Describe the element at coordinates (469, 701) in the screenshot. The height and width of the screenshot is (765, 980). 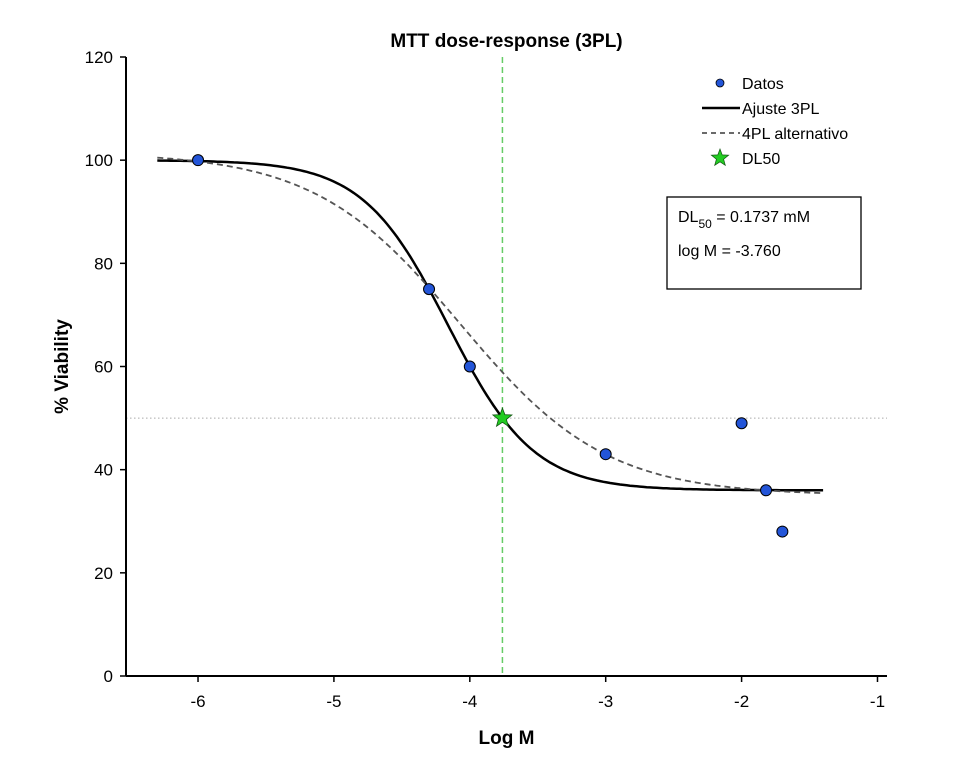
I see `x-tick-label: -4` at that location.